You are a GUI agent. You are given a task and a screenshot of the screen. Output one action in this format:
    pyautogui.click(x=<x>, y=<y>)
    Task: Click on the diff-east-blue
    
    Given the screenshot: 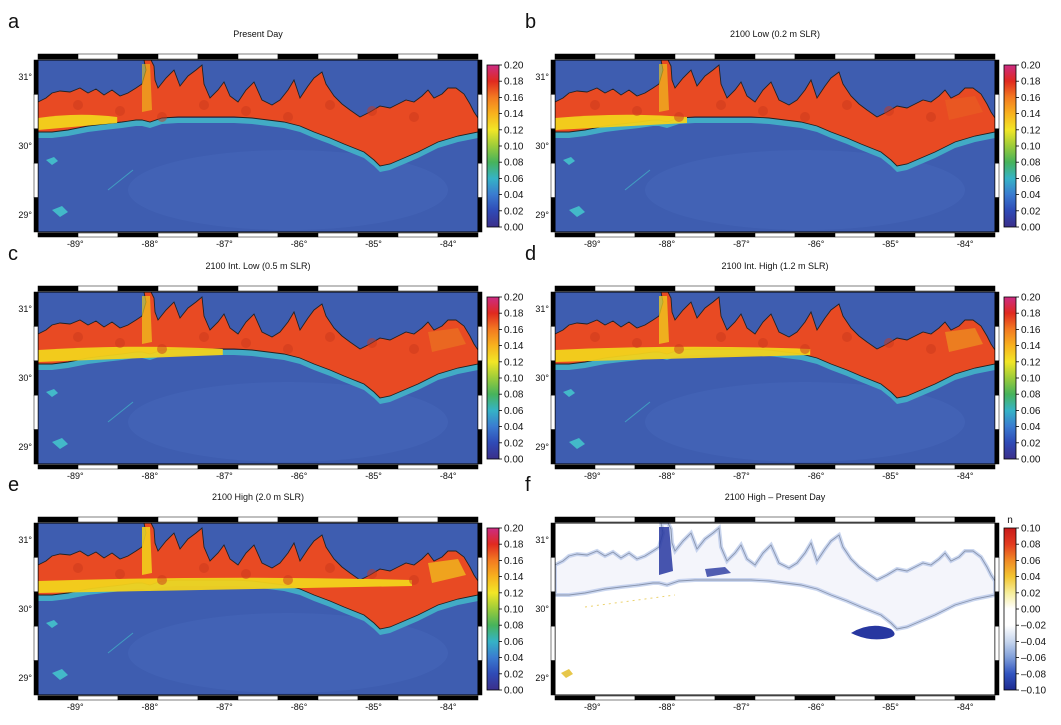 What is the action you would take?
    pyautogui.click(x=873, y=632)
    